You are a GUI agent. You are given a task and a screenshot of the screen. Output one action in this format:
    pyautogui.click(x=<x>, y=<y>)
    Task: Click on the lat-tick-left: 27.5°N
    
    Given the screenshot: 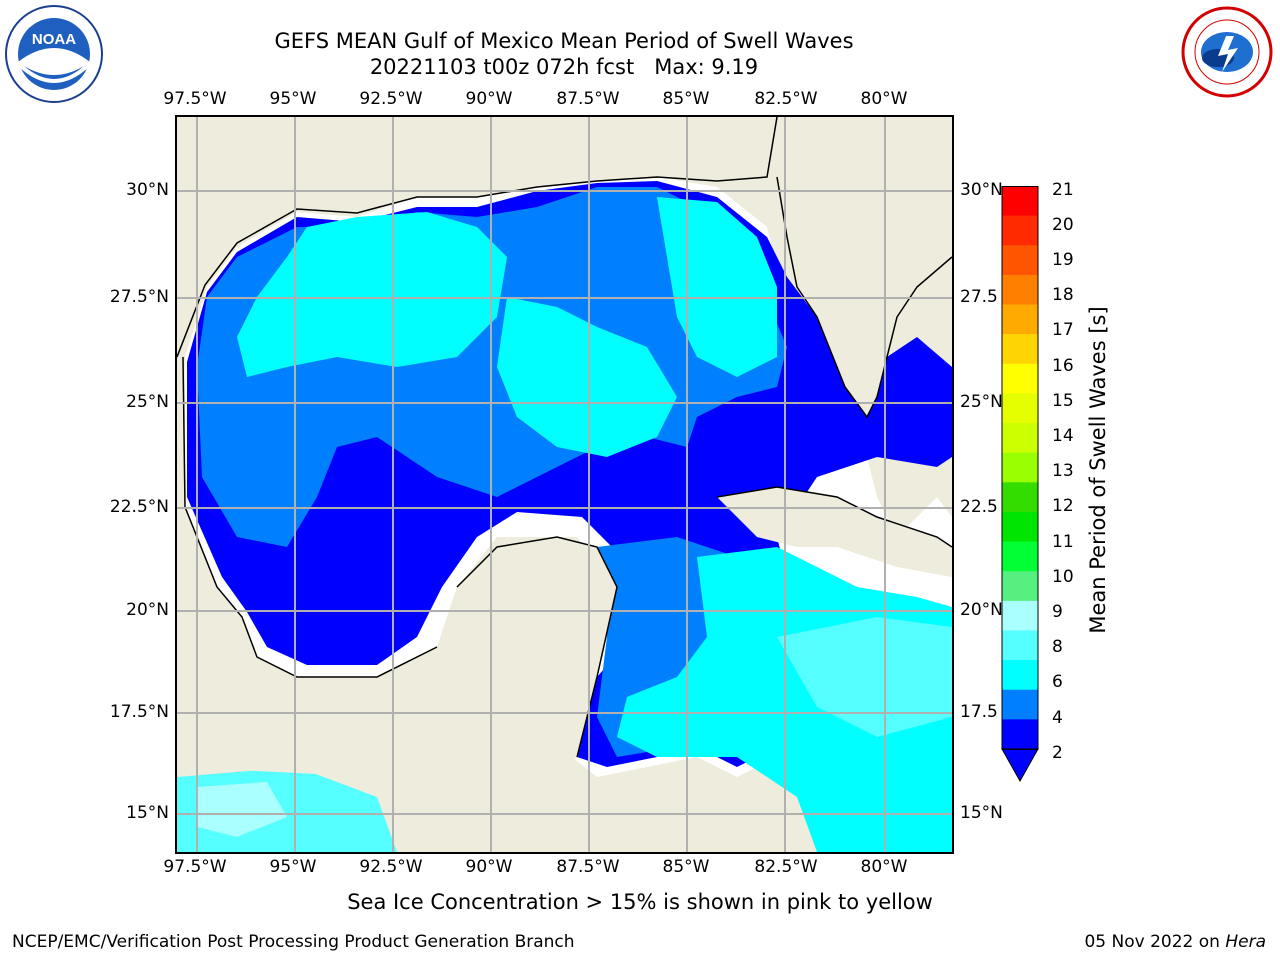 What is the action you would take?
    pyautogui.click(x=139, y=297)
    